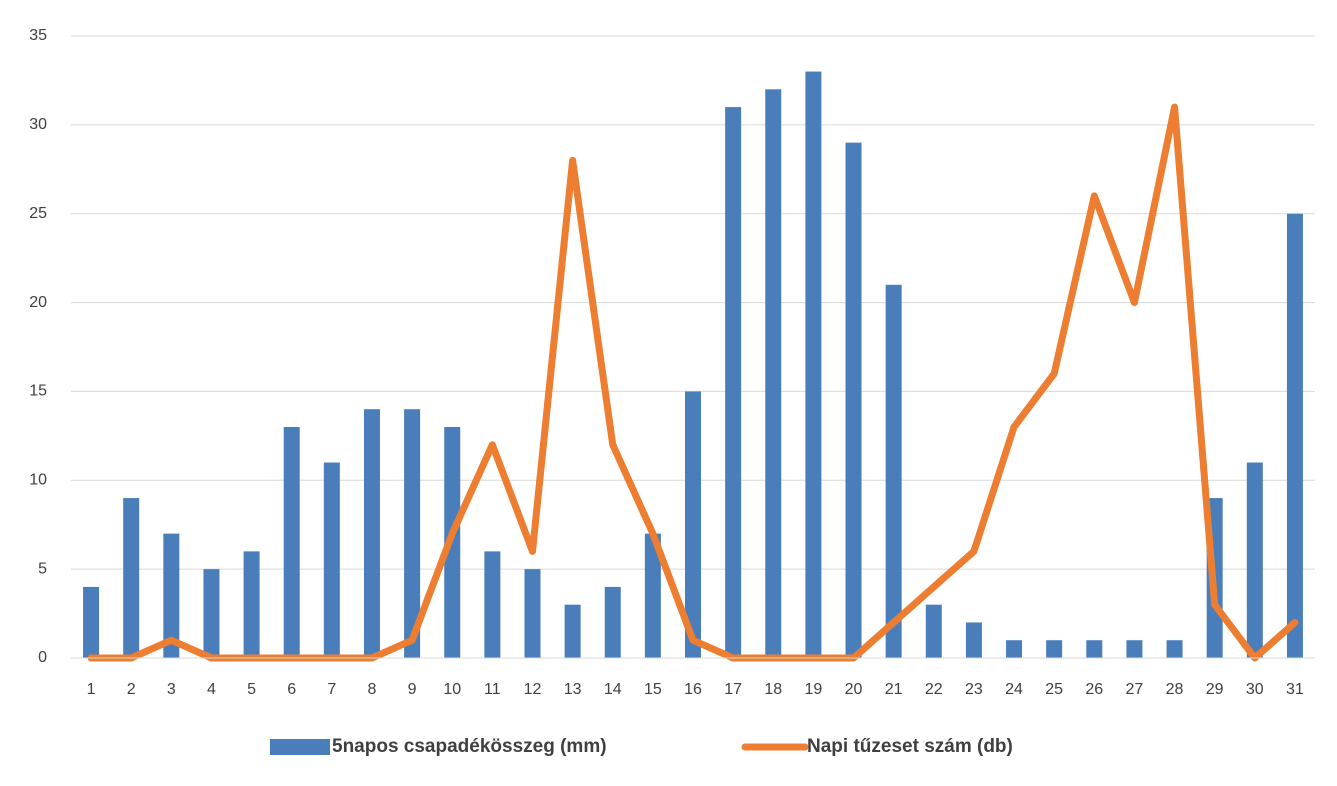 The width and height of the screenshot is (1337, 786). Describe the element at coordinates (733, 689) in the screenshot. I see `x-tick-label: 17` at that location.